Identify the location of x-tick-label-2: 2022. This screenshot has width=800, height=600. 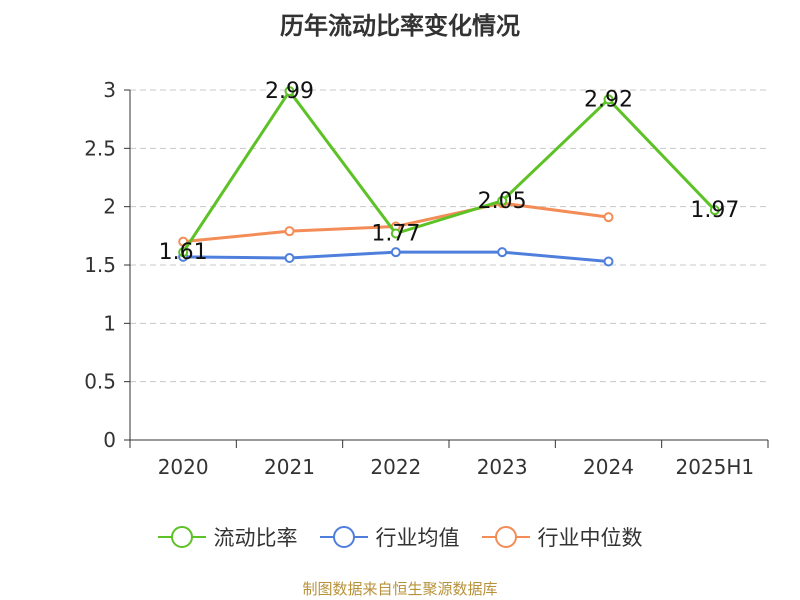
(395, 467).